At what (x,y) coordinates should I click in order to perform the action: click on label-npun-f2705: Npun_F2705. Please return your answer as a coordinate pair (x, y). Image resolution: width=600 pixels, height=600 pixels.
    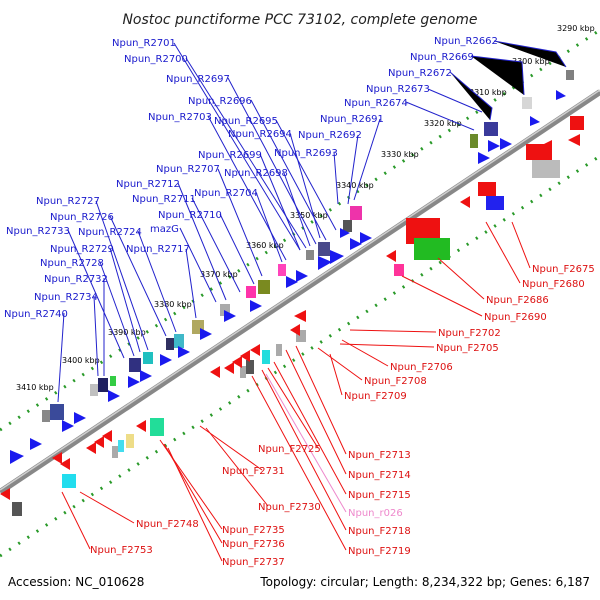
    Looking at the image, I should click on (467, 348).